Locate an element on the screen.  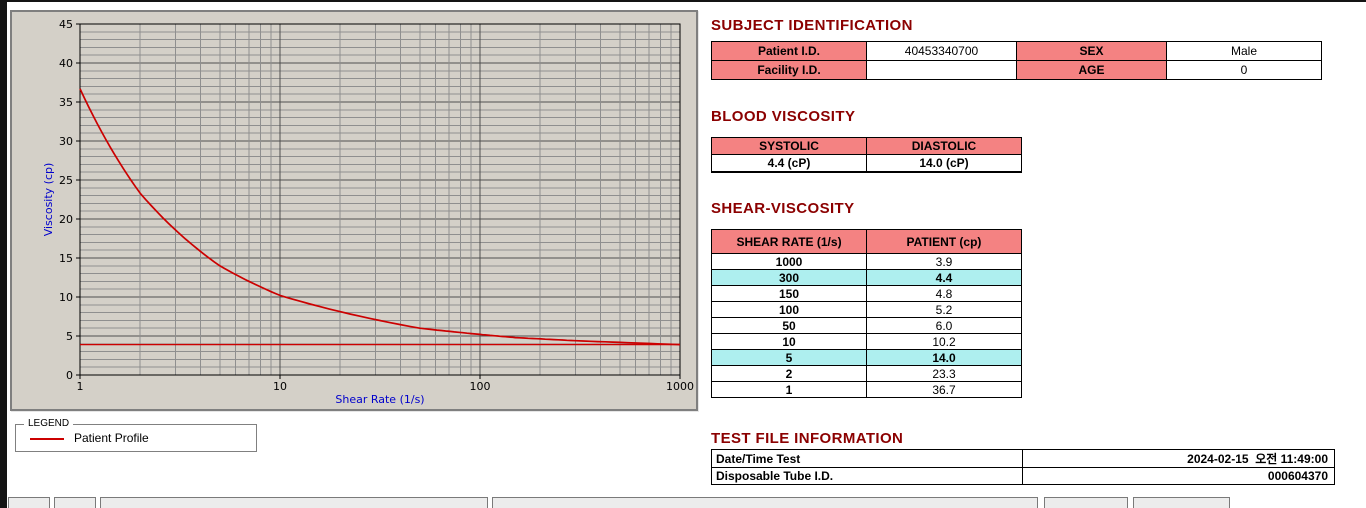
svg-text: 1000 is located at coordinates (680, 386).